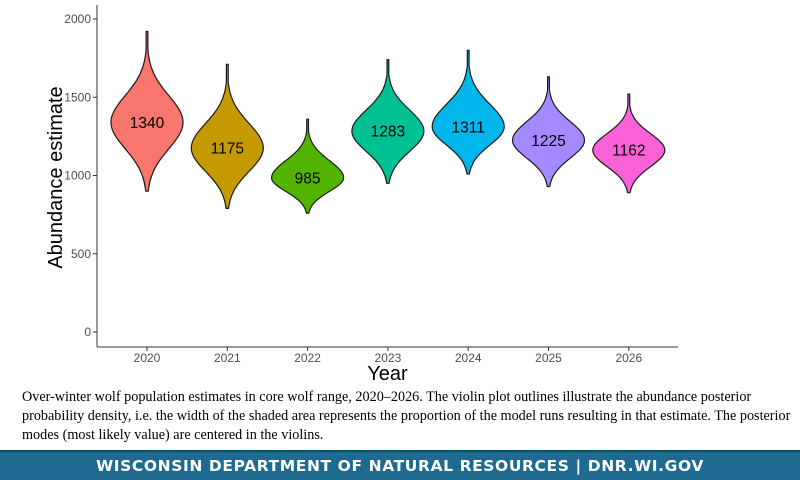  Describe the element at coordinates (227, 358) in the screenshot. I see `x-tick-label: 2021` at that location.